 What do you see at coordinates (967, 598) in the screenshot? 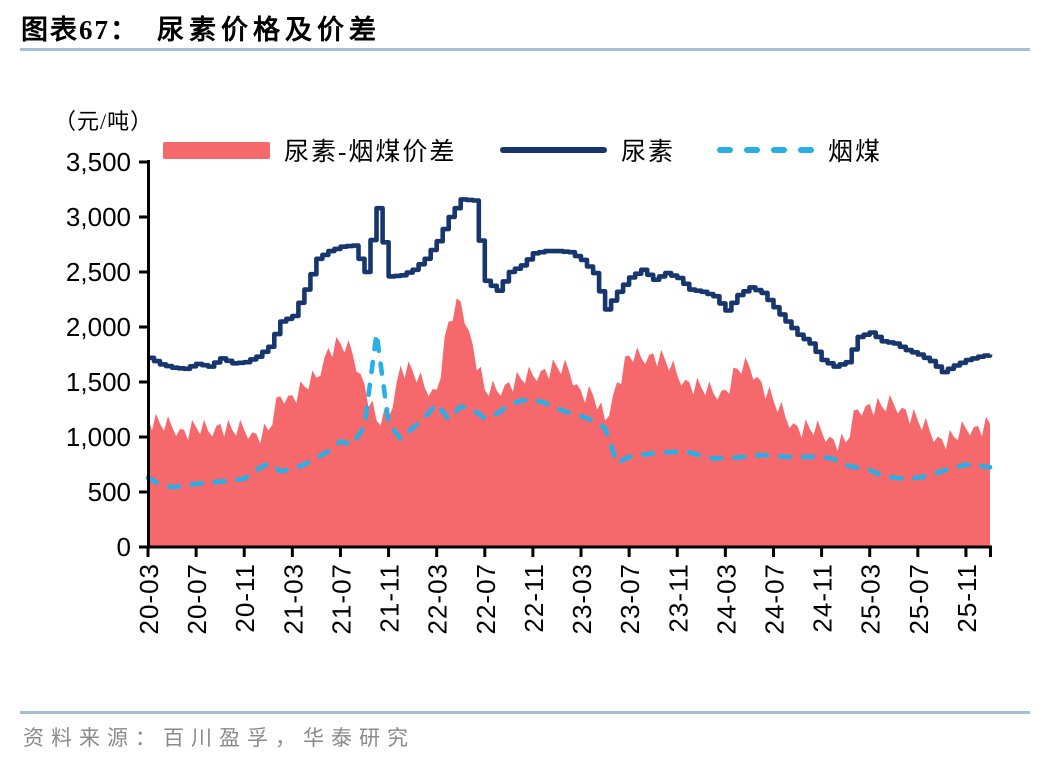
I see `x-axis-tick-label: 25-11` at bounding box center [967, 598].